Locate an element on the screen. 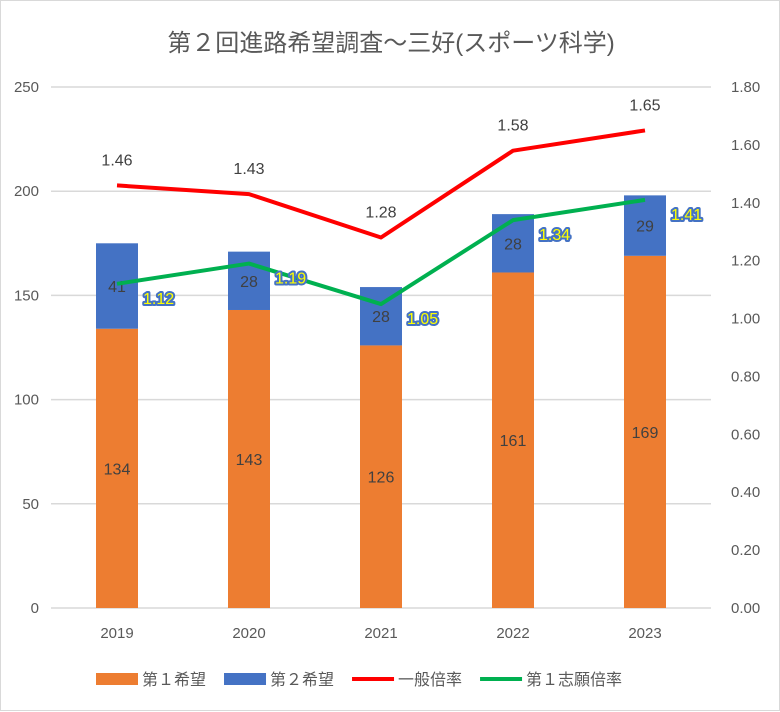  right-axis-tick: 1.40 is located at coordinates (745, 203).